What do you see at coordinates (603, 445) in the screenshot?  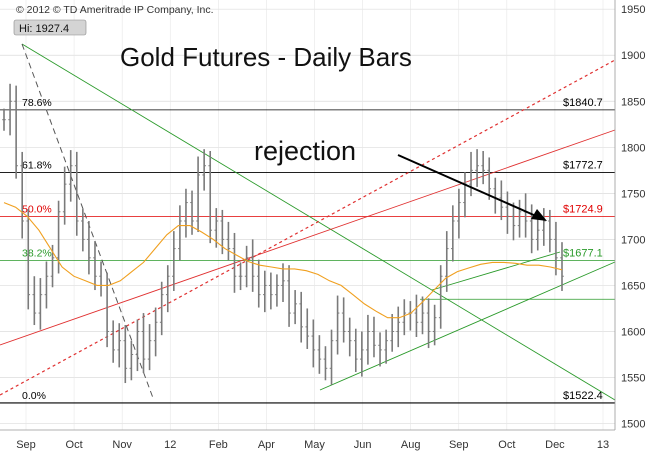 I see `x-tick-label: 13` at bounding box center [603, 445].